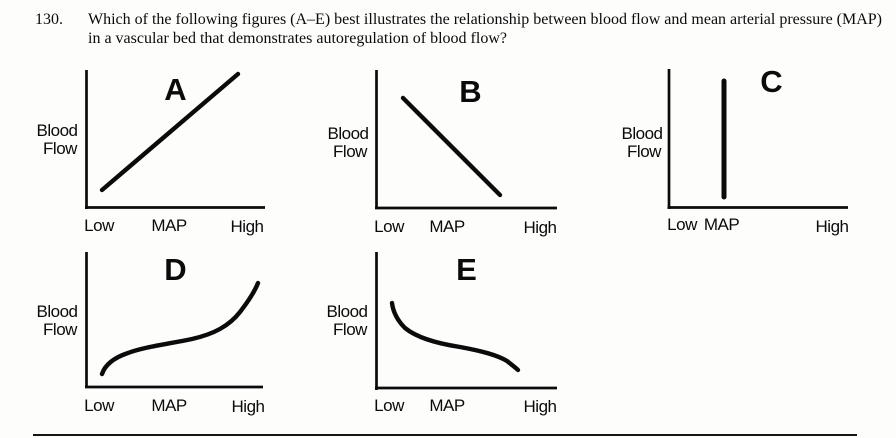  What do you see at coordinates (469, 91) in the screenshot?
I see `figure-letter: B` at bounding box center [469, 91].